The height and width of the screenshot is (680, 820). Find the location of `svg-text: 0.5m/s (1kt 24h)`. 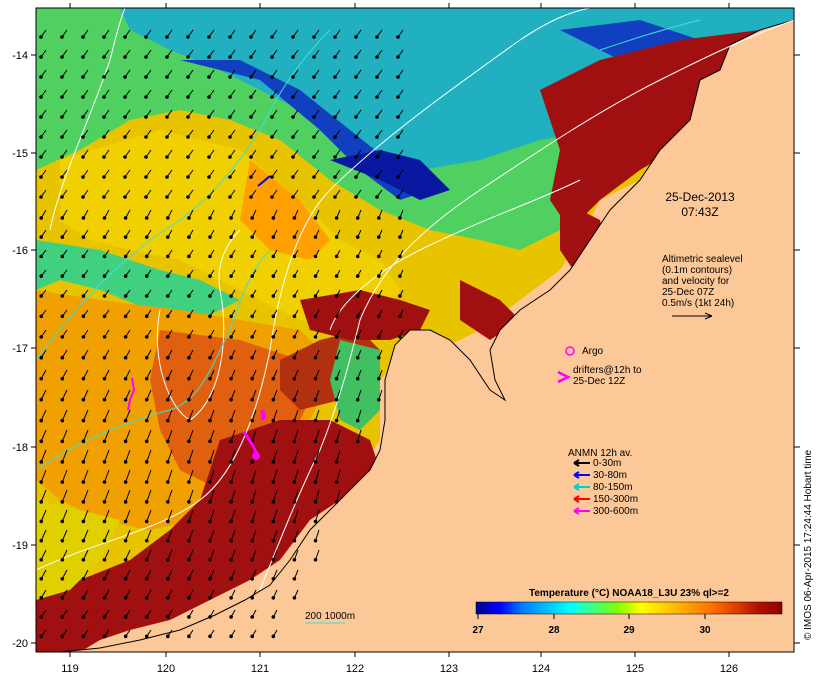

svg-text: 0.5m/s (1kt 24h) is located at coordinates (698, 303).